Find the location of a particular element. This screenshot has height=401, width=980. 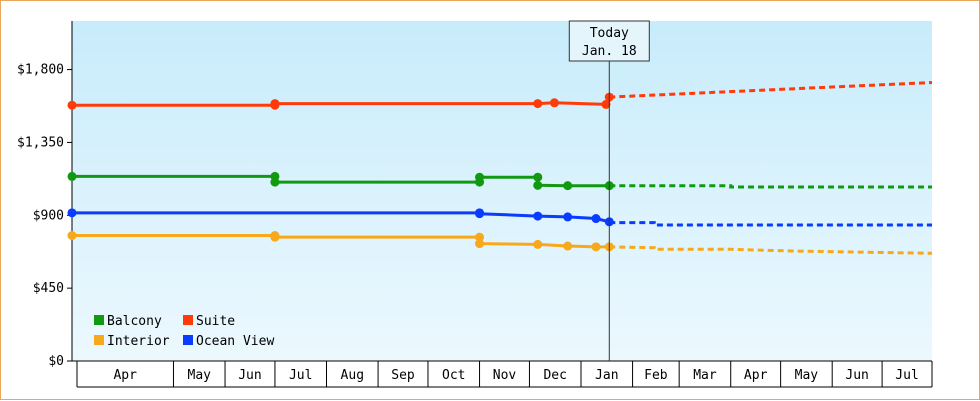

x-tick-label: Sep is located at coordinates (403, 375).